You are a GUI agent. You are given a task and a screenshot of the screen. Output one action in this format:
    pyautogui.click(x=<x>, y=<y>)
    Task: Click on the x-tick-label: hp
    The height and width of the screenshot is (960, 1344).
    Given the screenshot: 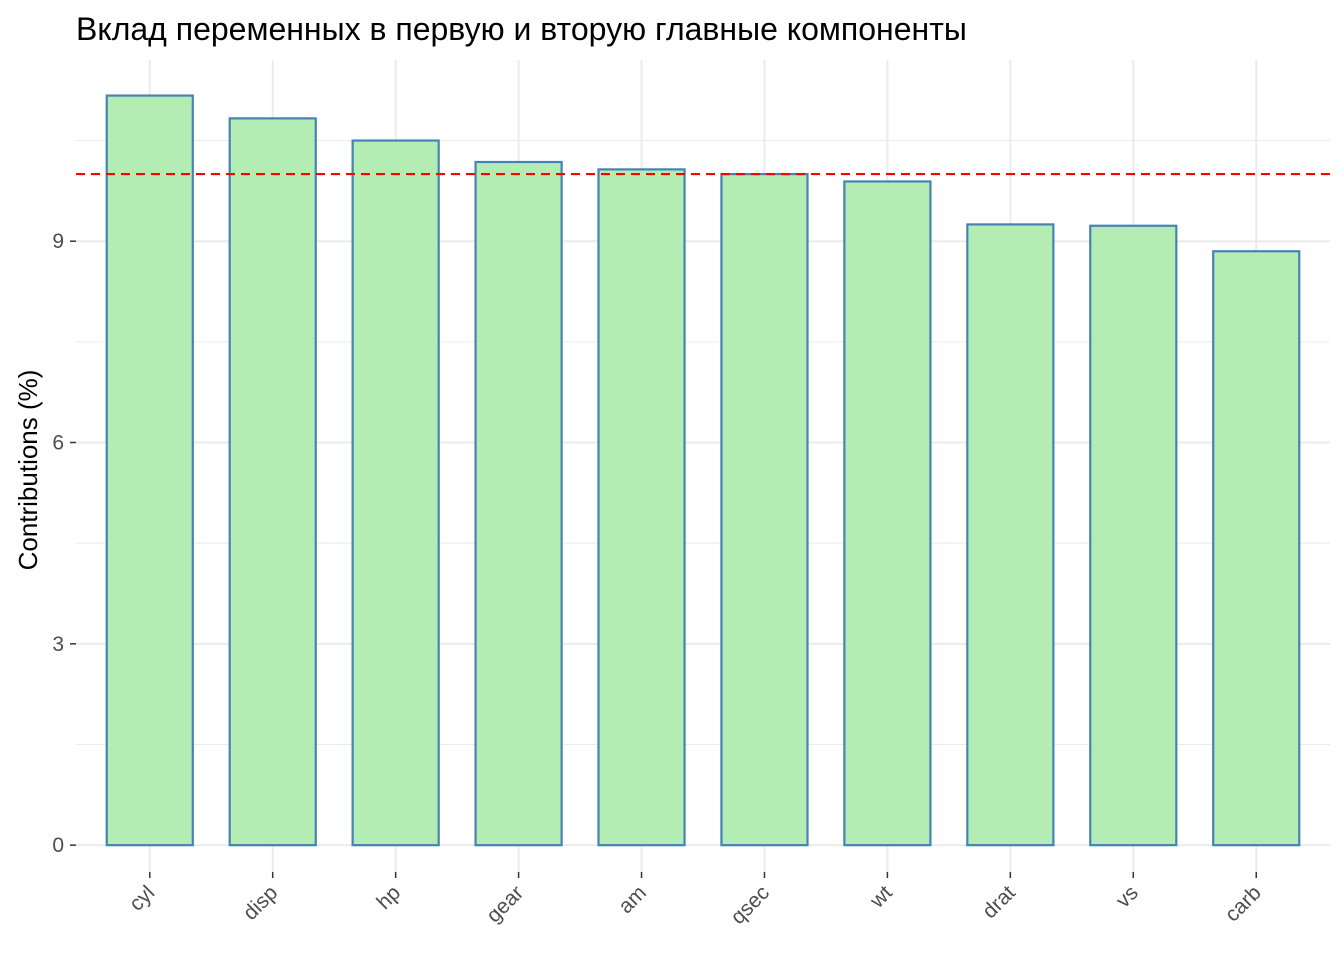 What is the action you would take?
    pyautogui.click(x=388, y=897)
    